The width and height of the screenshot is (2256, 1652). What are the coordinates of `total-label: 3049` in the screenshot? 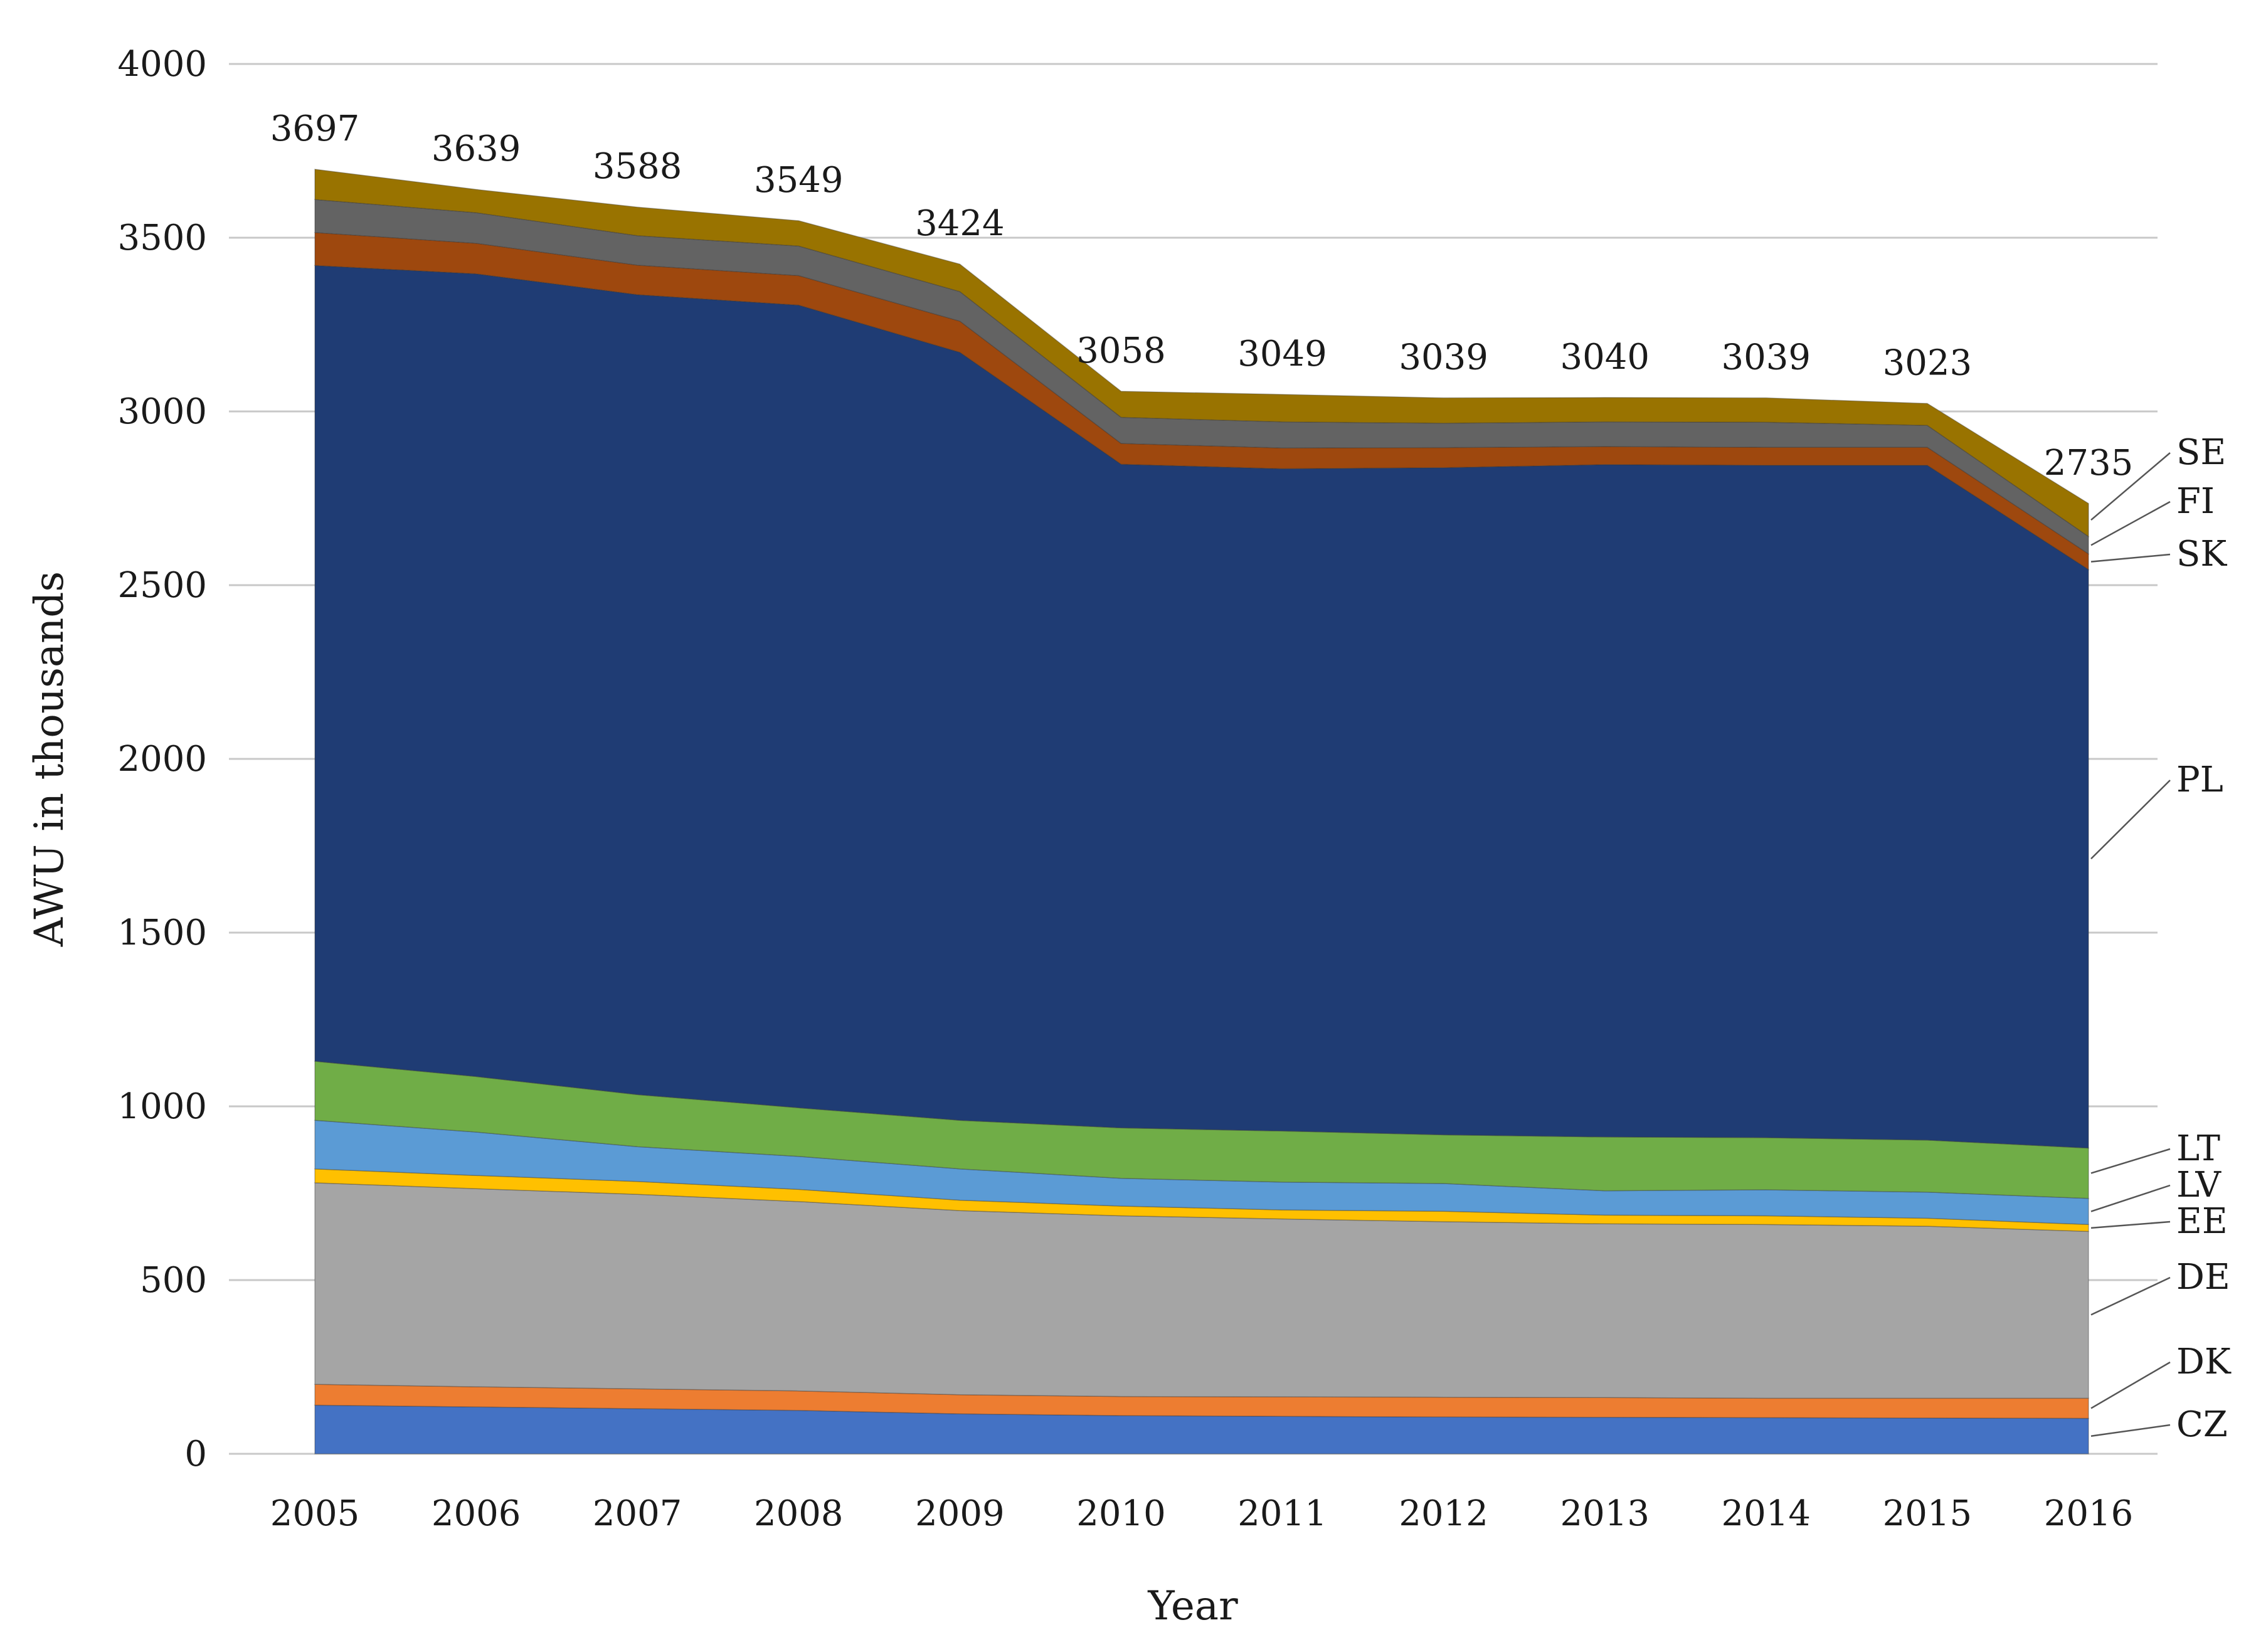 It's located at (1282, 354).